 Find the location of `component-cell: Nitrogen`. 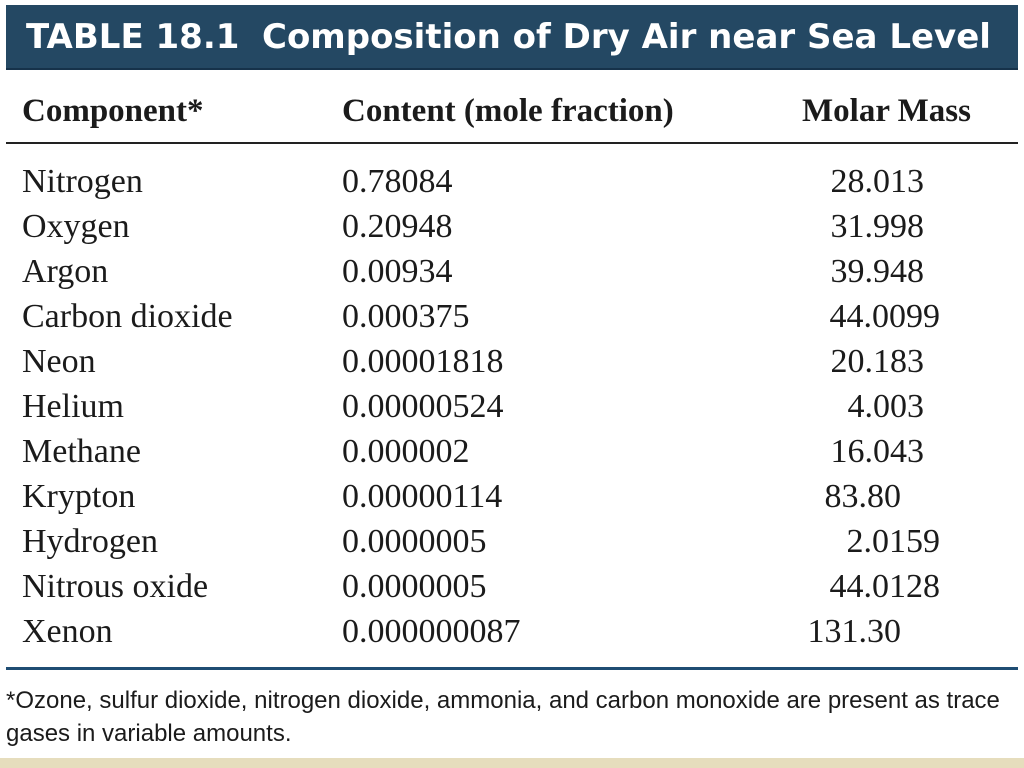

component-cell: Nitrogen is located at coordinates (82, 181).